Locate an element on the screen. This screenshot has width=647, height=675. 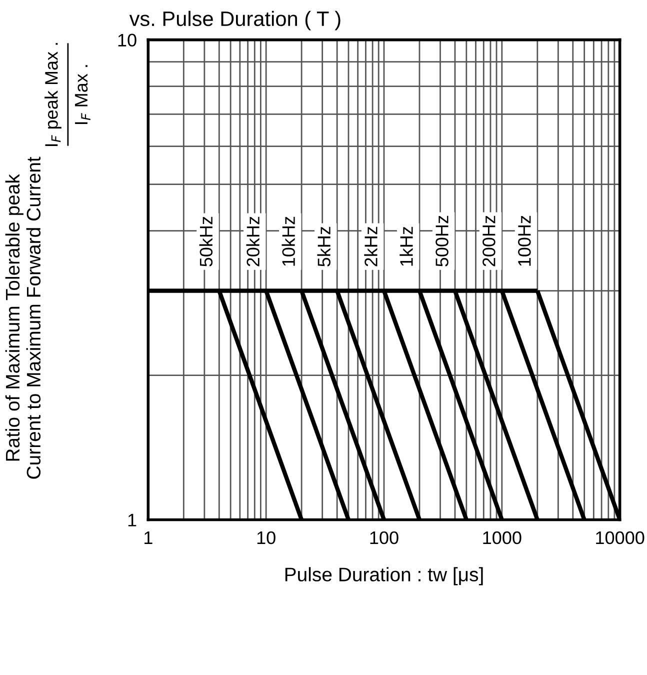
x-tick-label: 100 is located at coordinates (384, 537).